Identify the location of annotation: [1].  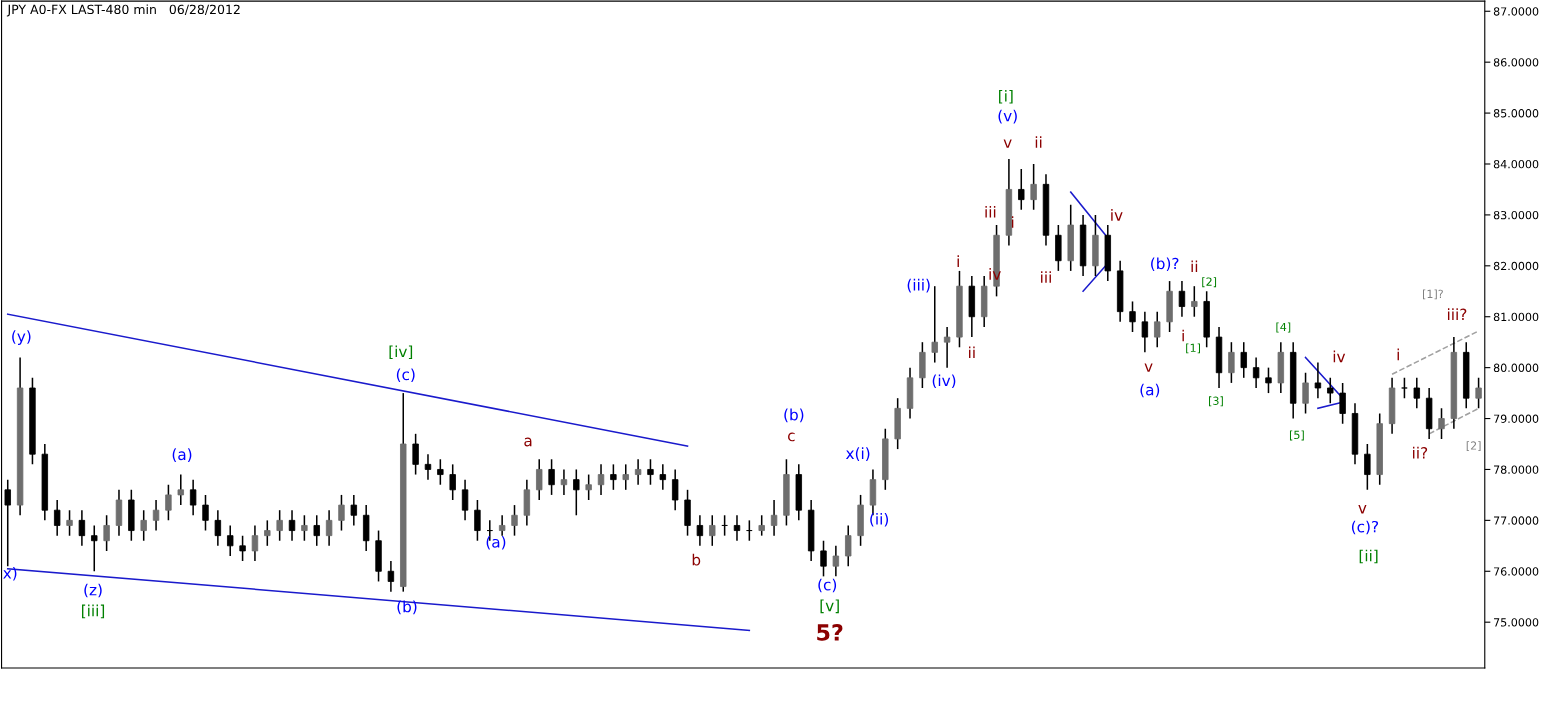
(1193, 348).